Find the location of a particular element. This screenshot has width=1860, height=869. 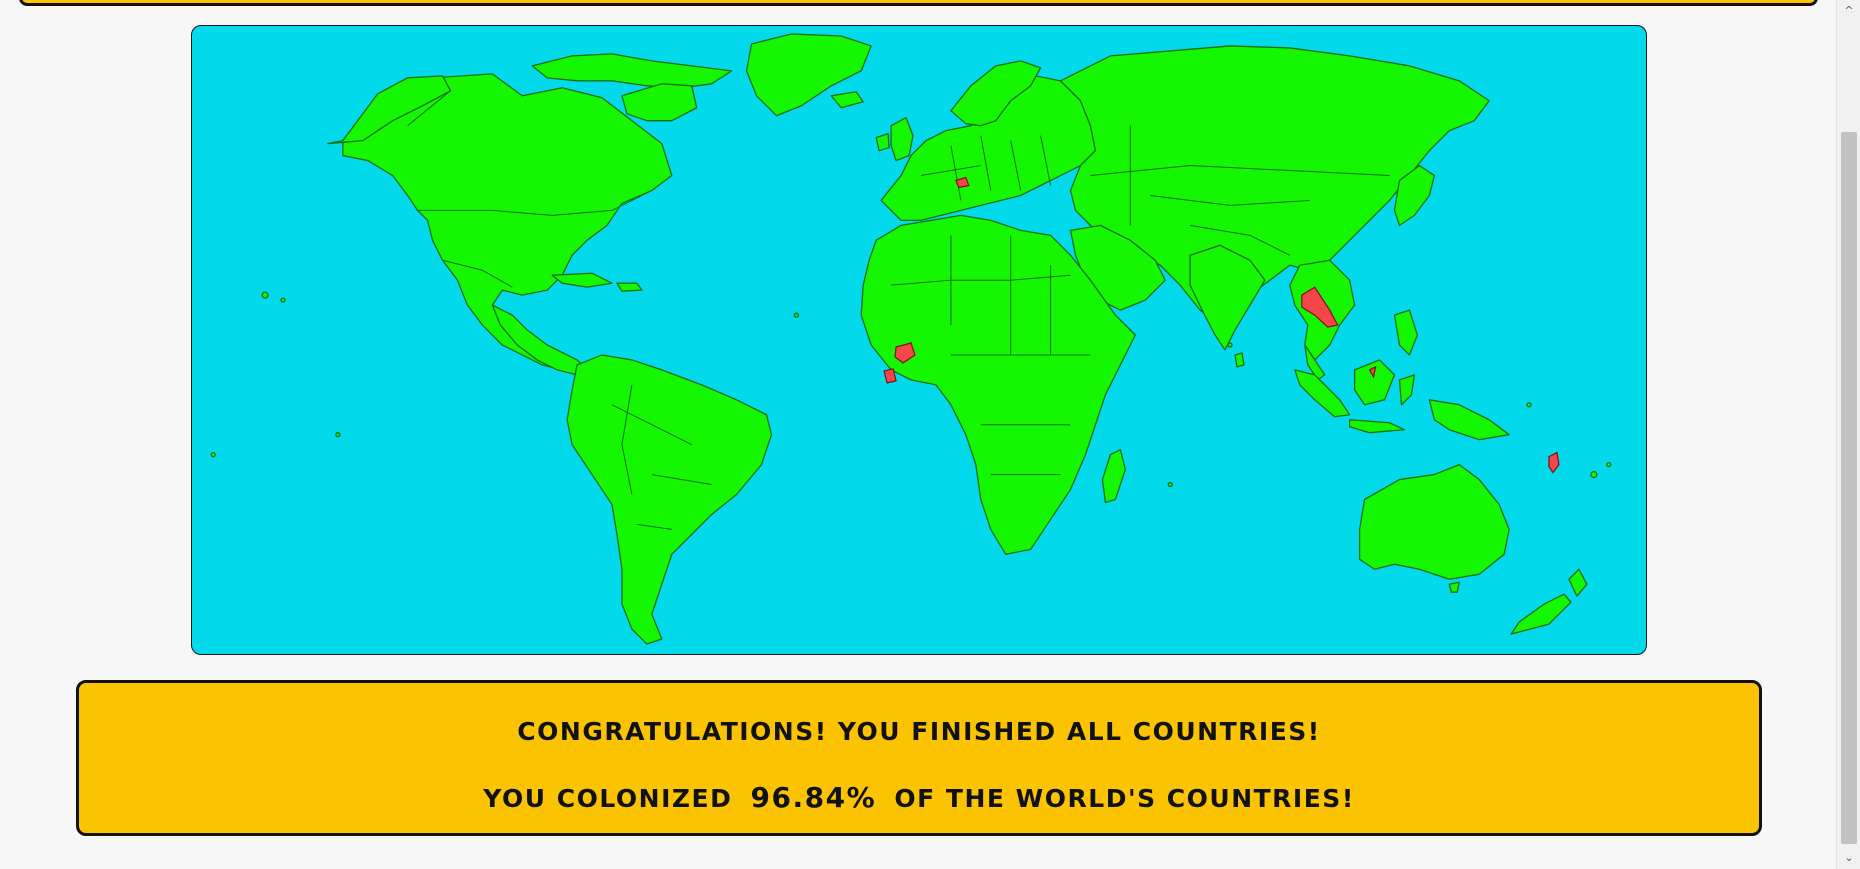

new-guinea is located at coordinates (1469, 420).